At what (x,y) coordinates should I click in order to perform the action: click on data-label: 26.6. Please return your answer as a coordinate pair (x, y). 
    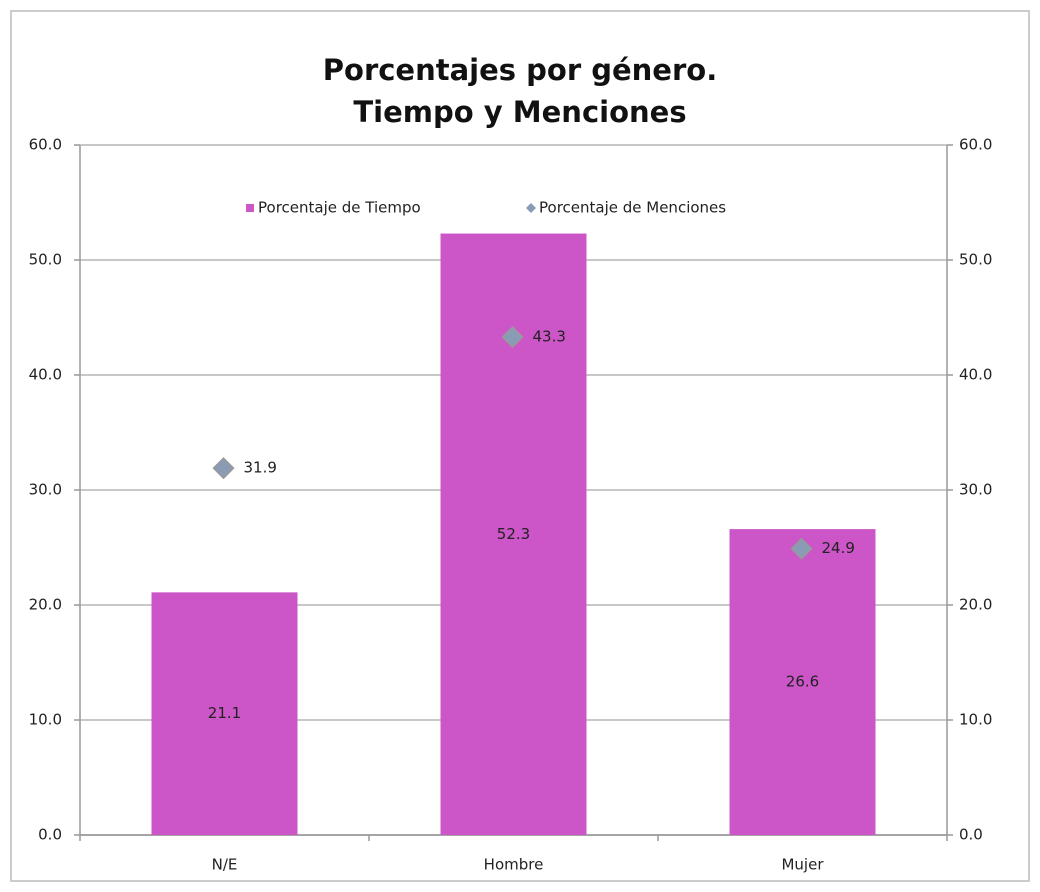
    Looking at the image, I should click on (802, 682).